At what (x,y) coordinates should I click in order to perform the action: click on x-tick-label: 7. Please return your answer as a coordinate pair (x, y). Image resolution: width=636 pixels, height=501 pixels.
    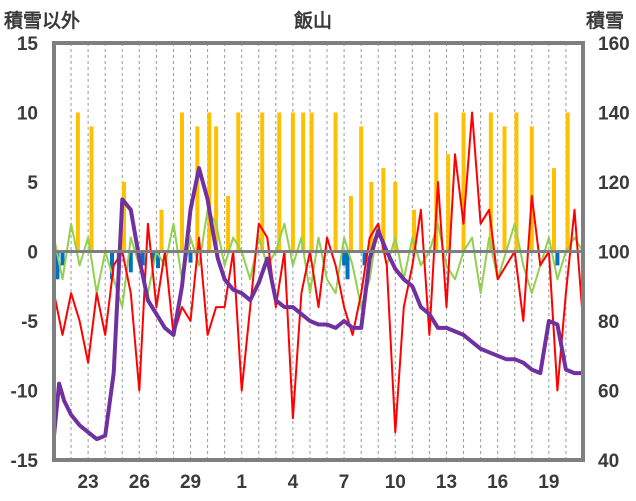
    Looking at the image, I should click on (344, 482).